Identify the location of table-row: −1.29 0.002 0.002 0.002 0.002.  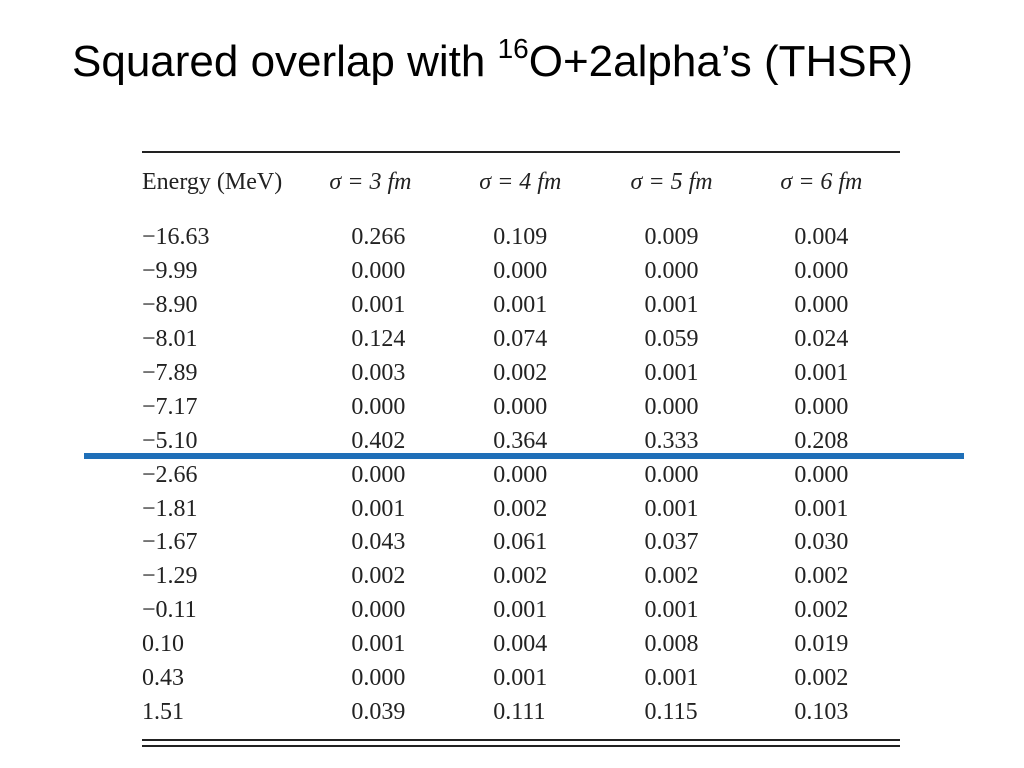
(521, 577).